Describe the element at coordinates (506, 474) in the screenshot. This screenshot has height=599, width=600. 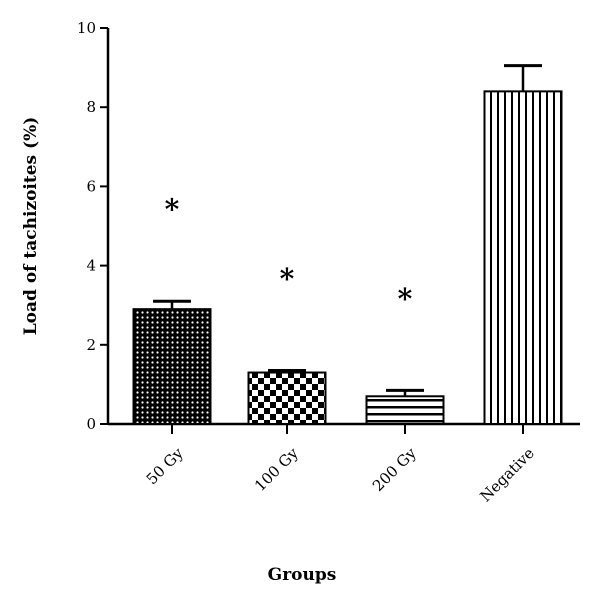
I see `x-tick-label: Negative` at that location.